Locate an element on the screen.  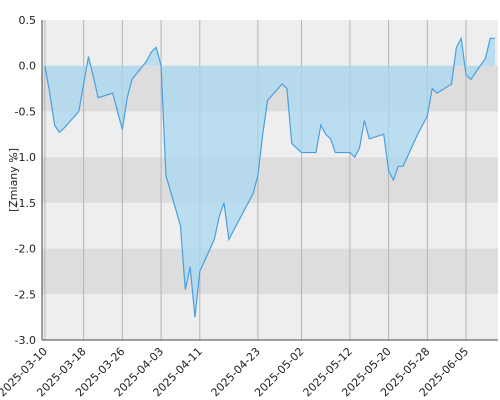
y-tick-label: -1.5 is located at coordinates (25, 203).